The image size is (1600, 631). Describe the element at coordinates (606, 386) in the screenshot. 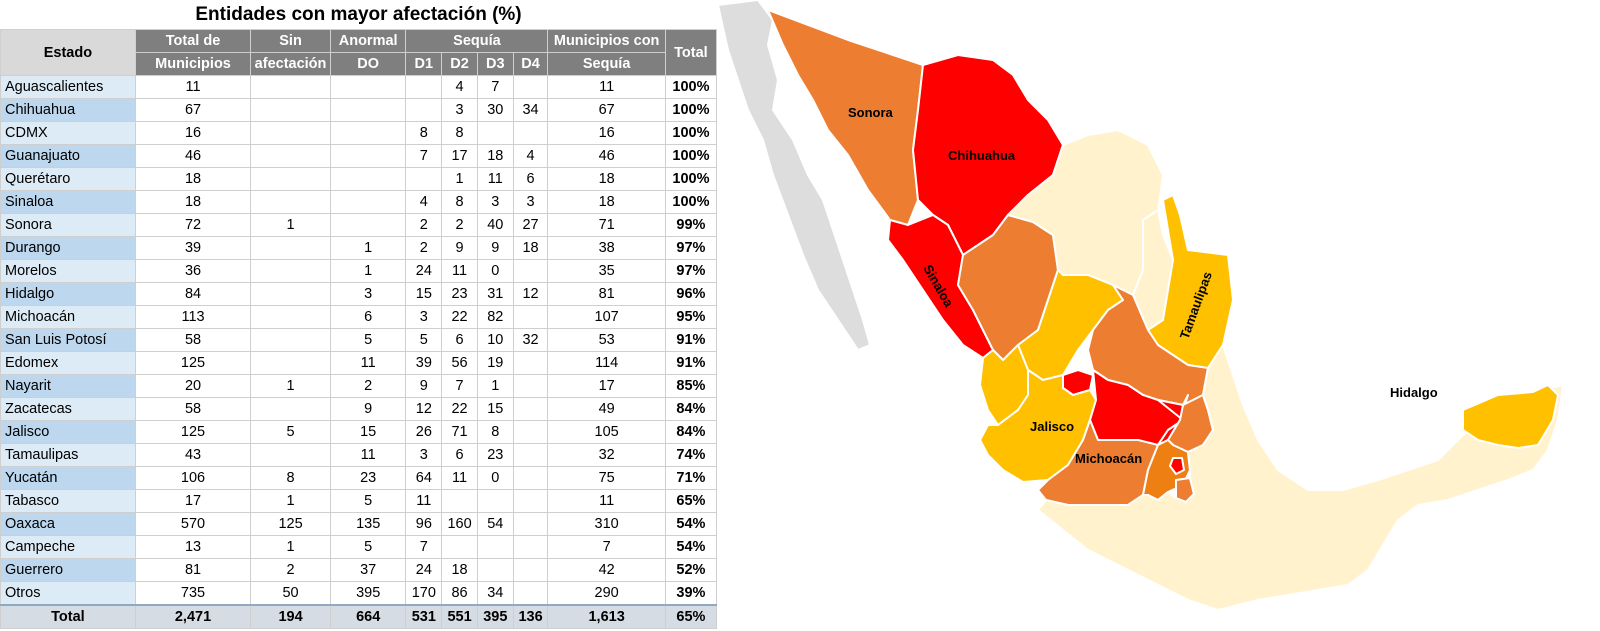

I see `cell-con: 17` at that location.